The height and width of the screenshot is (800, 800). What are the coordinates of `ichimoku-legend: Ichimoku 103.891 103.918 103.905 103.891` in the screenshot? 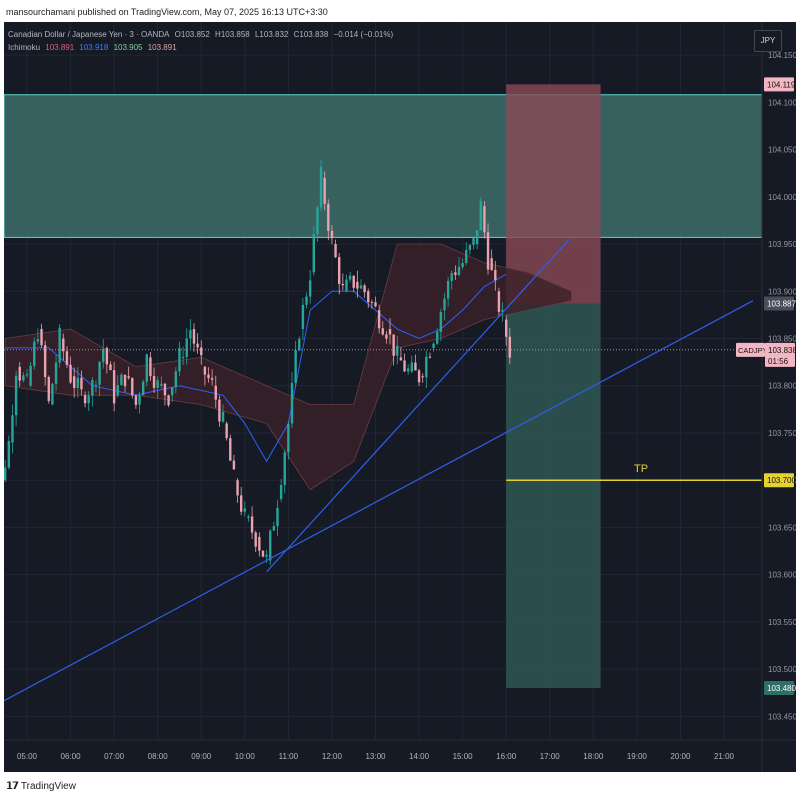 It's located at (94, 47).